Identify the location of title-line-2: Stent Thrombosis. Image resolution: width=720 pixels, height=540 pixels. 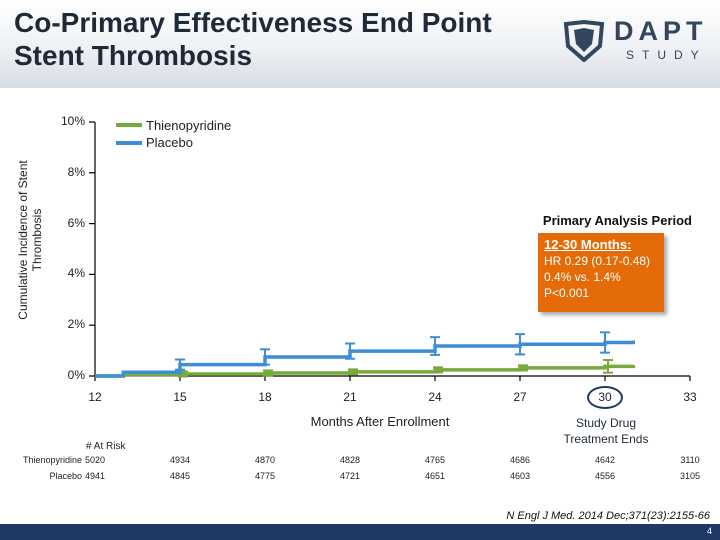
(133, 55).